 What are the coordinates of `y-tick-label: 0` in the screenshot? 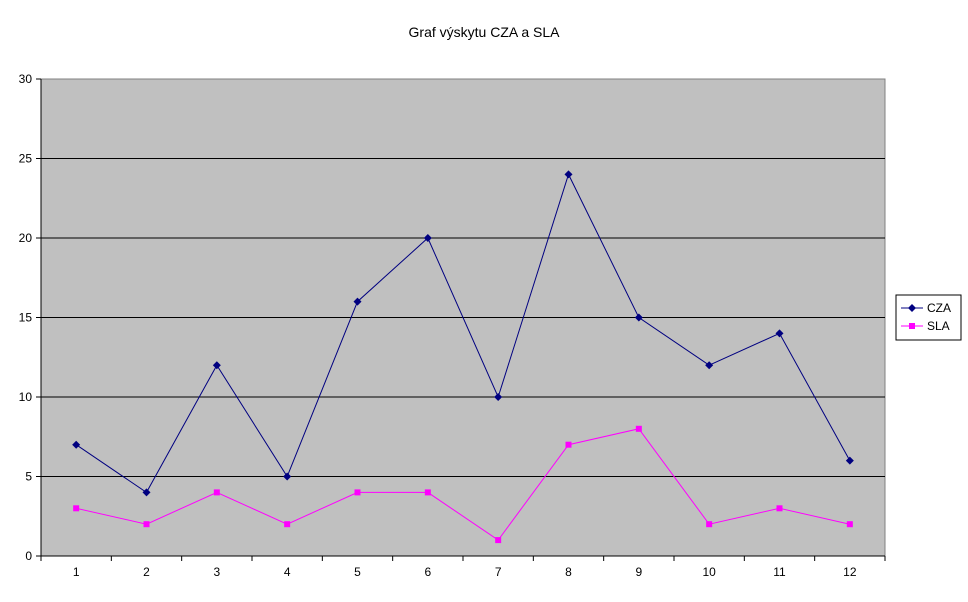 It's located at (28, 556).